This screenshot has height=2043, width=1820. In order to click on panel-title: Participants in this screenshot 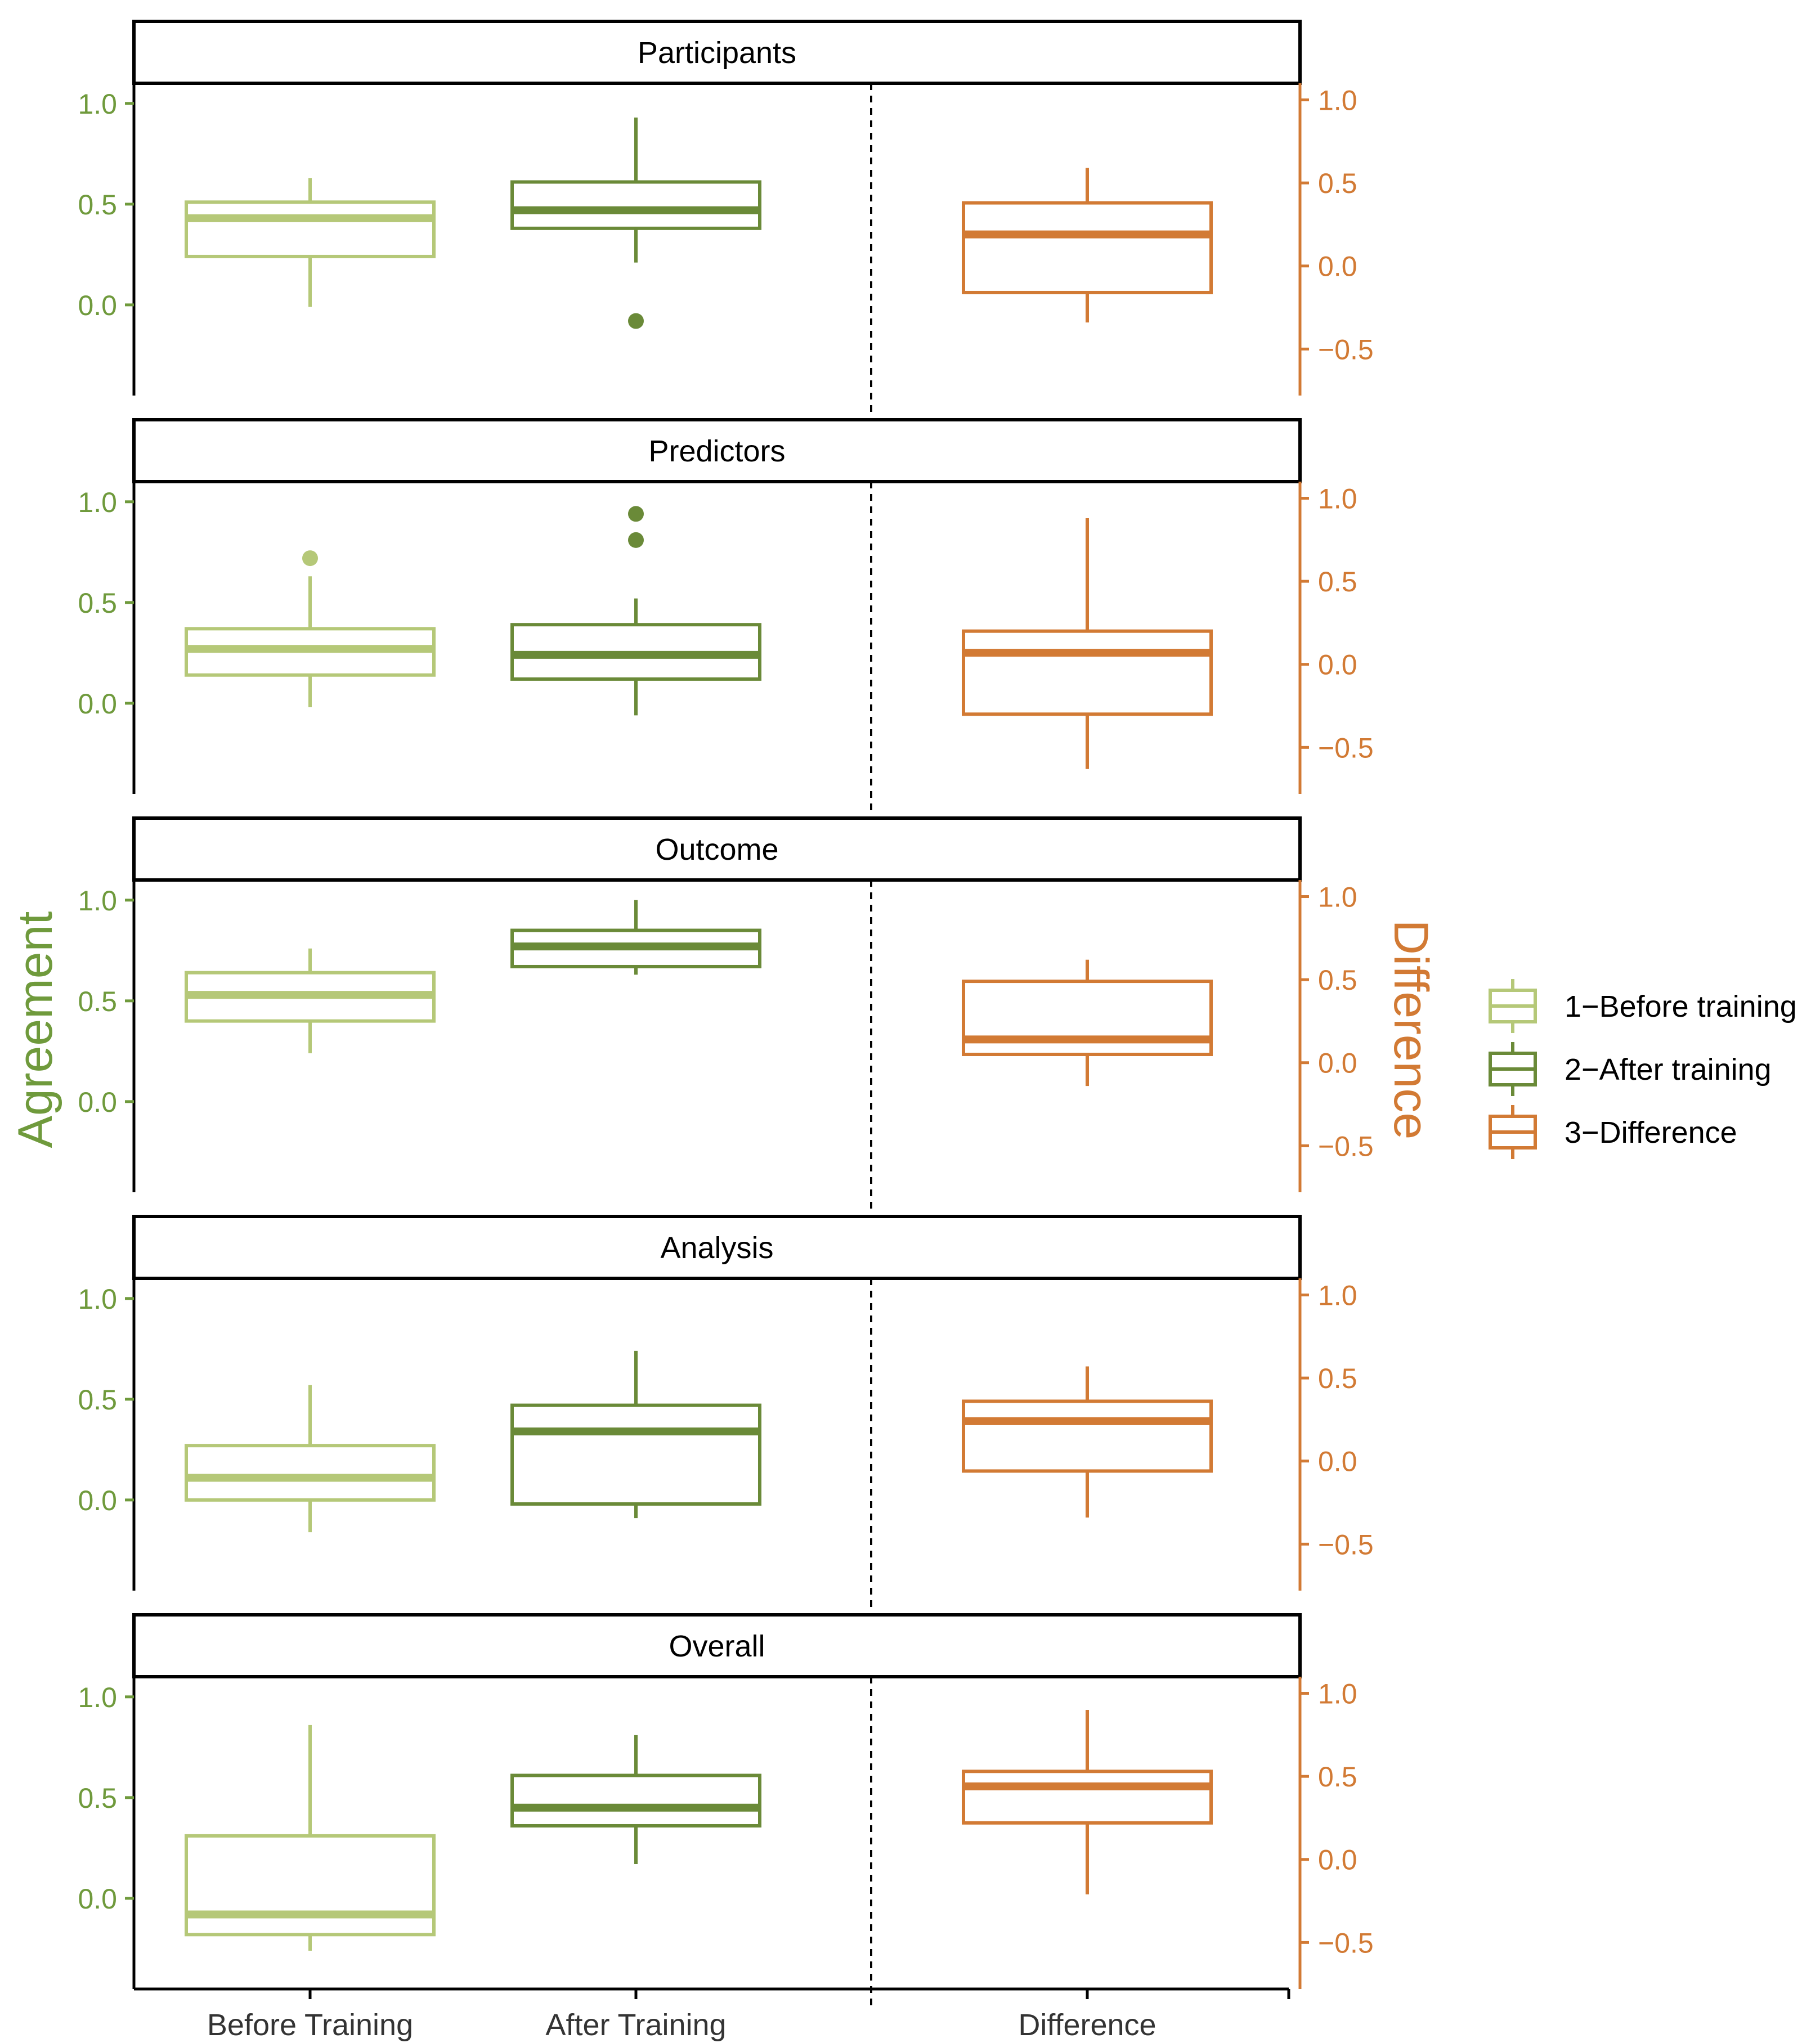, I will do `click(717, 53)`.